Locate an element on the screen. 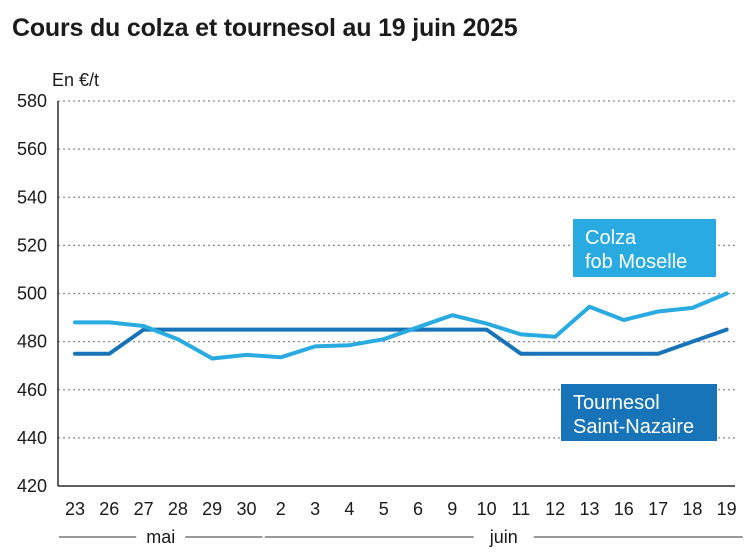 The height and width of the screenshot is (558, 747). y-tick-labels: 420 440 460 480 500 520 540 560 580 is located at coordinates (32, 293).